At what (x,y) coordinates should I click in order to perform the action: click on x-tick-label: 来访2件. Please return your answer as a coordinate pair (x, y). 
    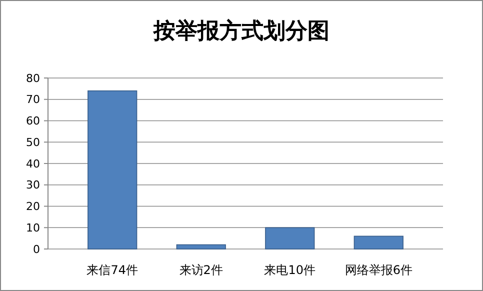
    Looking at the image, I should click on (201, 270).